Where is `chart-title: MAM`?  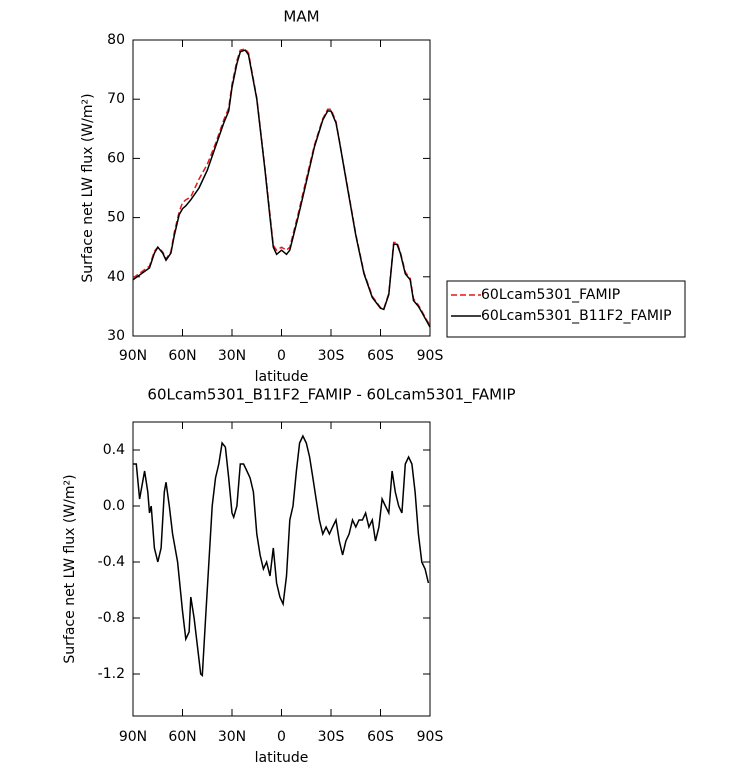
chart-title: MAM is located at coordinates (301, 17).